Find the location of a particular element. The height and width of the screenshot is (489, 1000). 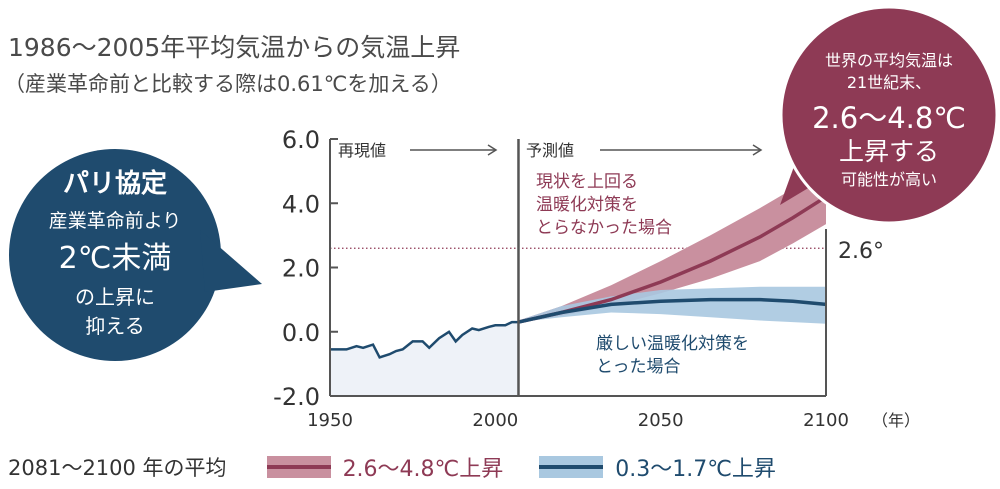

y-tick-label: 6.0 is located at coordinates (301, 140).